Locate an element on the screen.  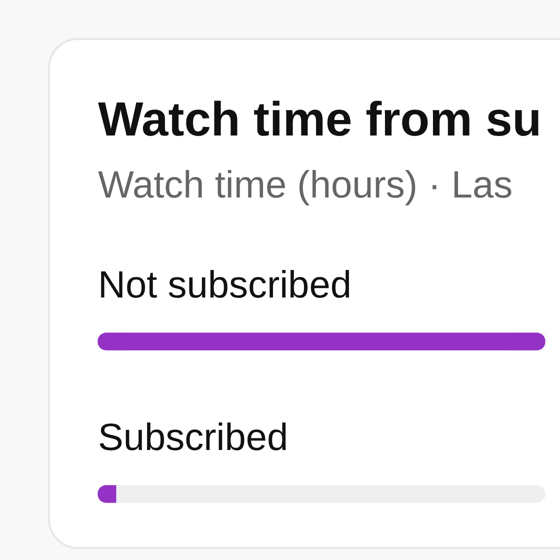
chart-subtitle: Watch time (hours) · Las is located at coordinates (305, 185).